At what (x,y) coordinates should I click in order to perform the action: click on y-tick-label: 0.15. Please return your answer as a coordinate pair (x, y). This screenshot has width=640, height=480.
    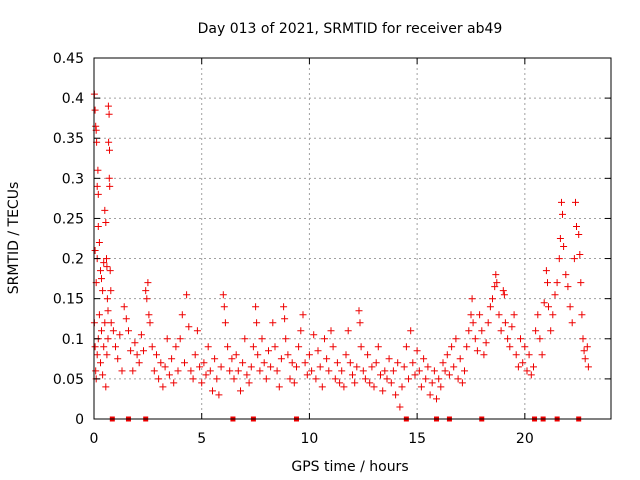
    Looking at the image, I should click on (68, 300).